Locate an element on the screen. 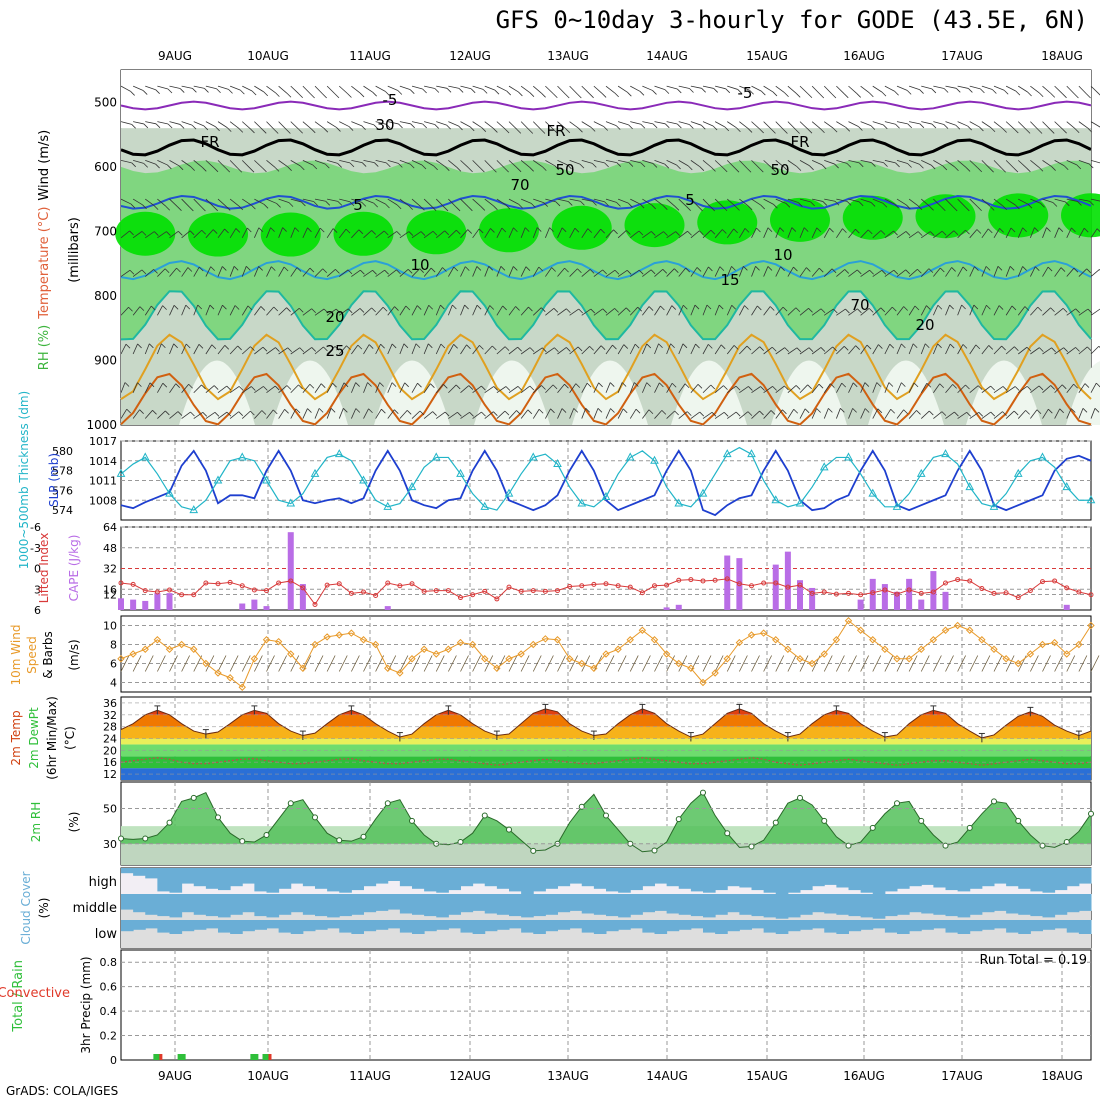 The height and width of the screenshot is (1104, 1100). rh-unit-text: (%) is located at coordinates (74, 822).